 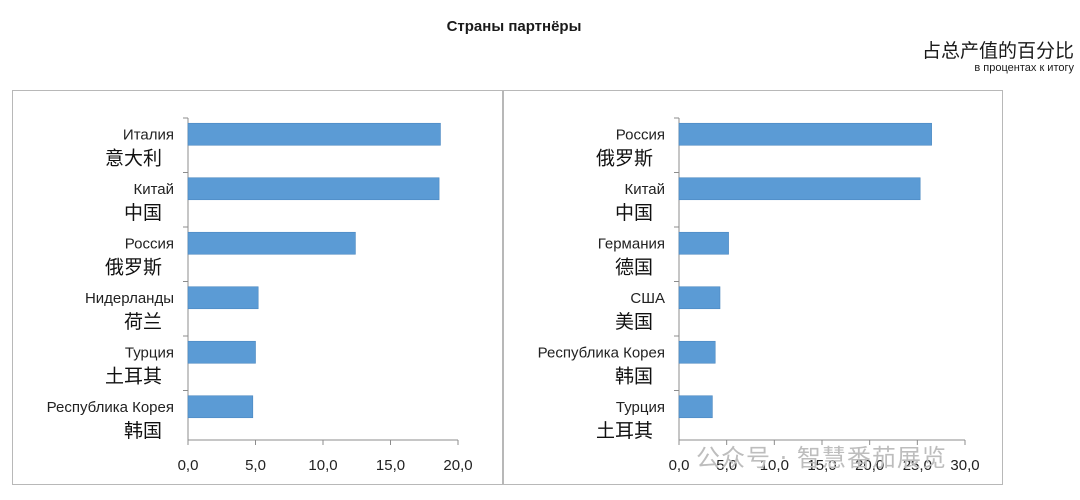 I want to click on unit-label-ru: в процентах к итогу, so click(x=1024, y=68).